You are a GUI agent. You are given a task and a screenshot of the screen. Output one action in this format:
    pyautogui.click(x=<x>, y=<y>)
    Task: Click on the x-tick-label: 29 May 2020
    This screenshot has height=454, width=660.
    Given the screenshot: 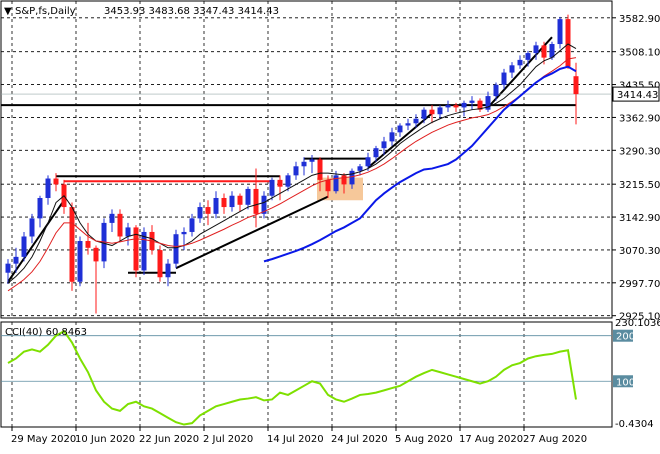 What is the action you would take?
    pyautogui.click(x=43, y=439)
    